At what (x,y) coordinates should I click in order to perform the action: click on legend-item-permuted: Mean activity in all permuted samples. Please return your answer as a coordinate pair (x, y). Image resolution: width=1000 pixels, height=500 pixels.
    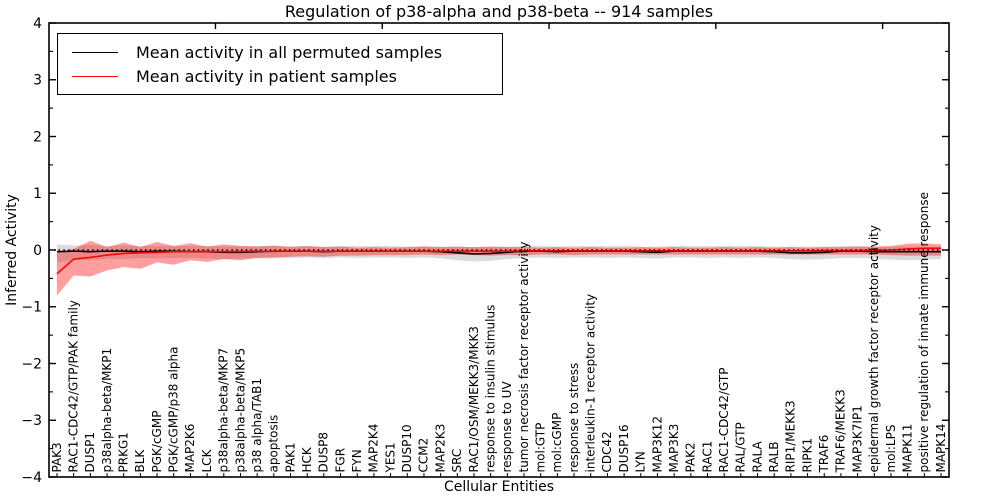
    Looking at the image, I should click on (287, 52).